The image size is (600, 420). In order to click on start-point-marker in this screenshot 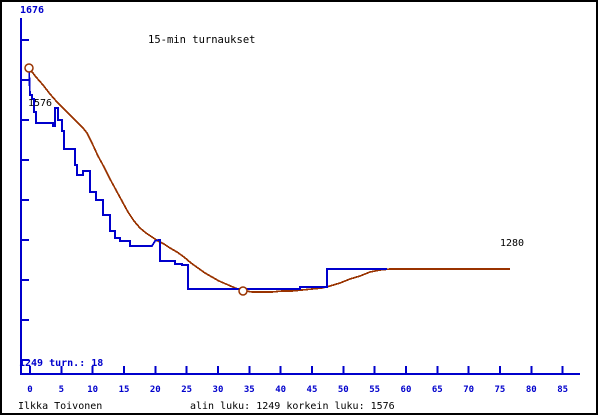, I will do `click(29, 68)`.